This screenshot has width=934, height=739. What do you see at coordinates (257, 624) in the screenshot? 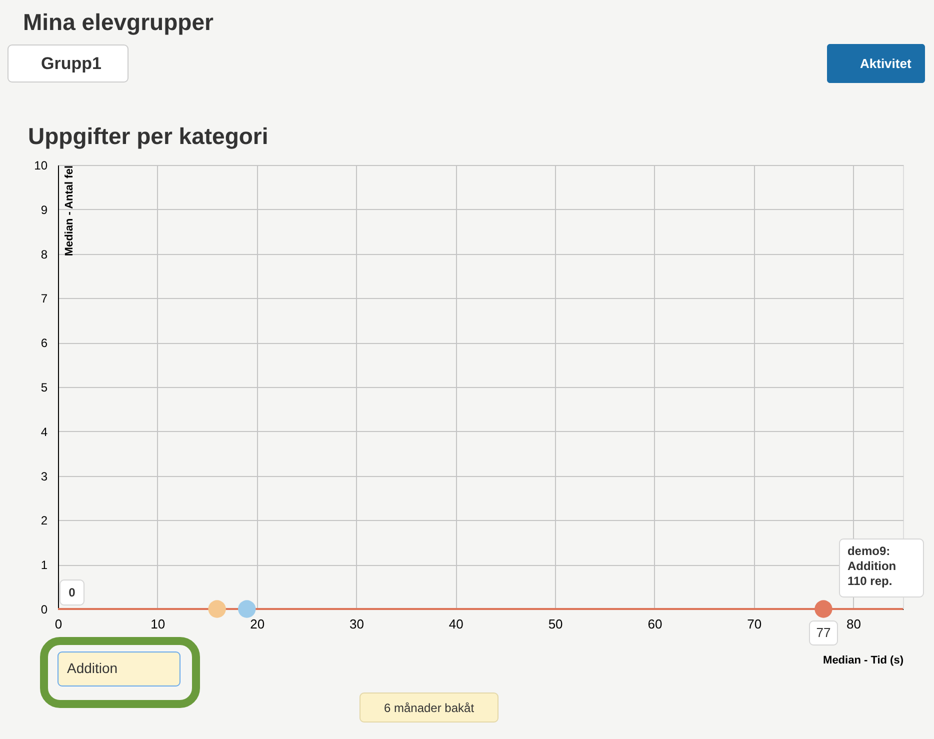
I see `x-tick-label: 20` at bounding box center [257, 624].